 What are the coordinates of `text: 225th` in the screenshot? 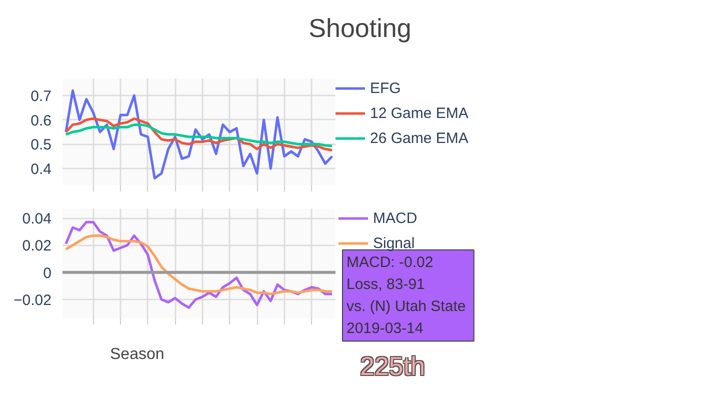 It's located at (393, 366).